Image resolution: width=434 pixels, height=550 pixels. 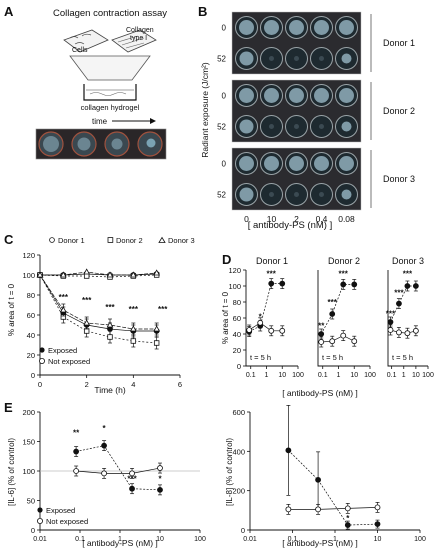 What do you see at coordinates (344, 261) in the screenshot?
I see `d-subtitle: Donor 2` at bounding box center [344, 261].